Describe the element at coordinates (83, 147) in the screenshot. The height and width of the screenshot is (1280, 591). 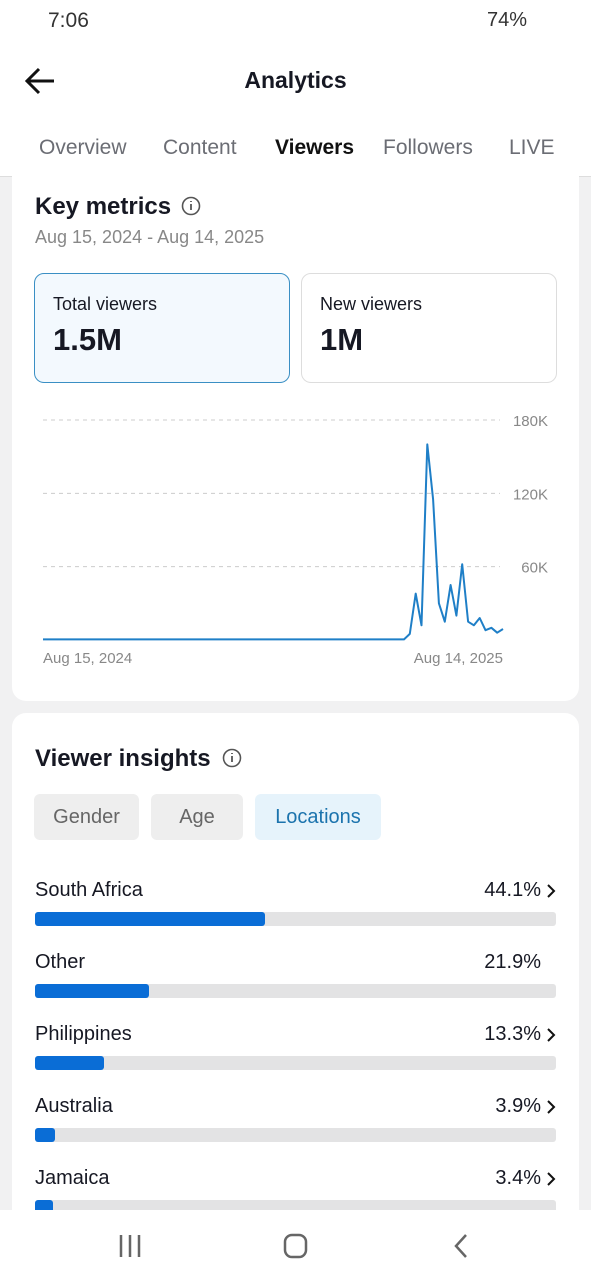
I see `tab: Overview` at that location.